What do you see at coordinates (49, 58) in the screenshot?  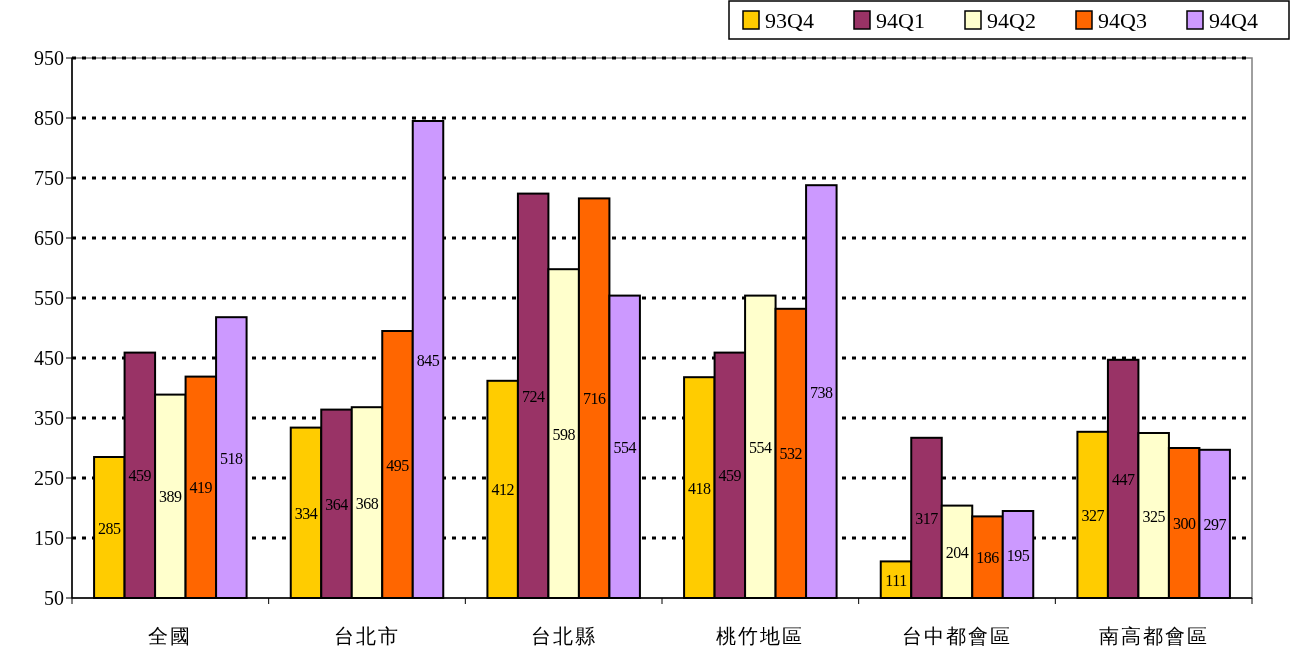 I see `y-tick-label: 950` at bounding box center [49, 58].